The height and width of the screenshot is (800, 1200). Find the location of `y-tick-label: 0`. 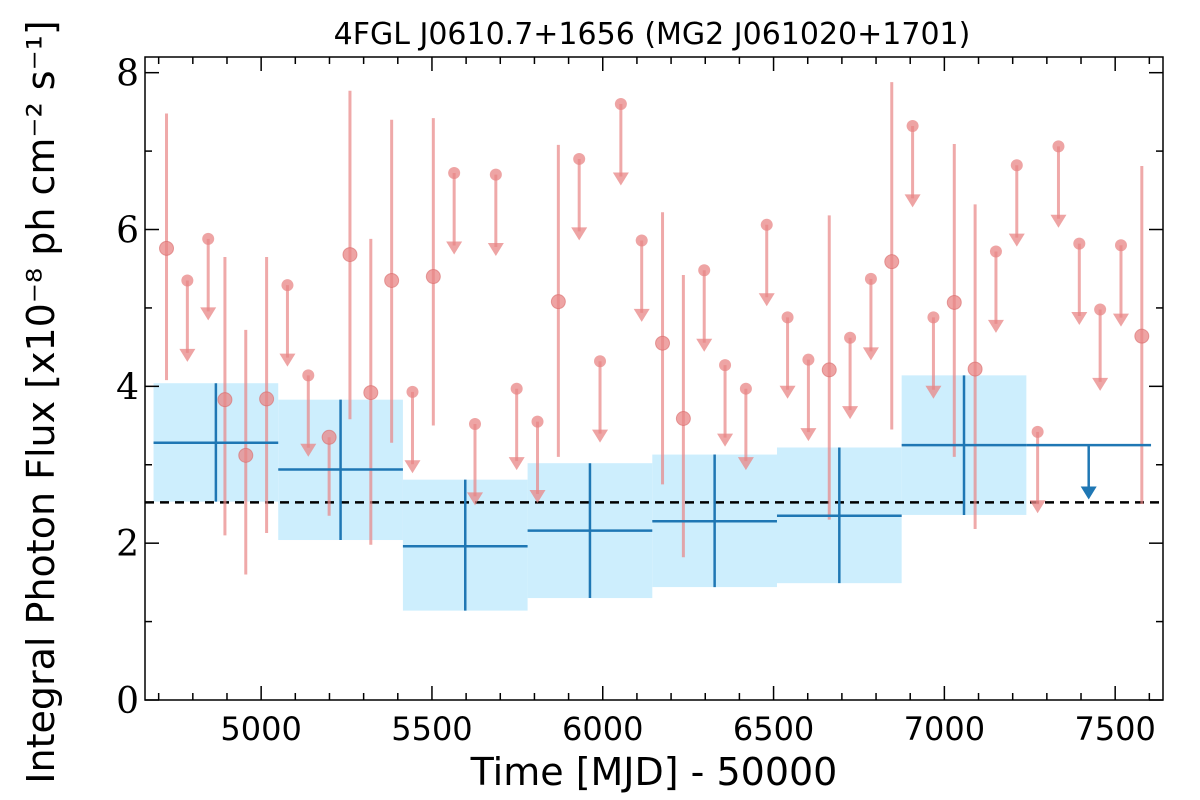

y-tick-label: 0 is located at coordinates (127, 701).